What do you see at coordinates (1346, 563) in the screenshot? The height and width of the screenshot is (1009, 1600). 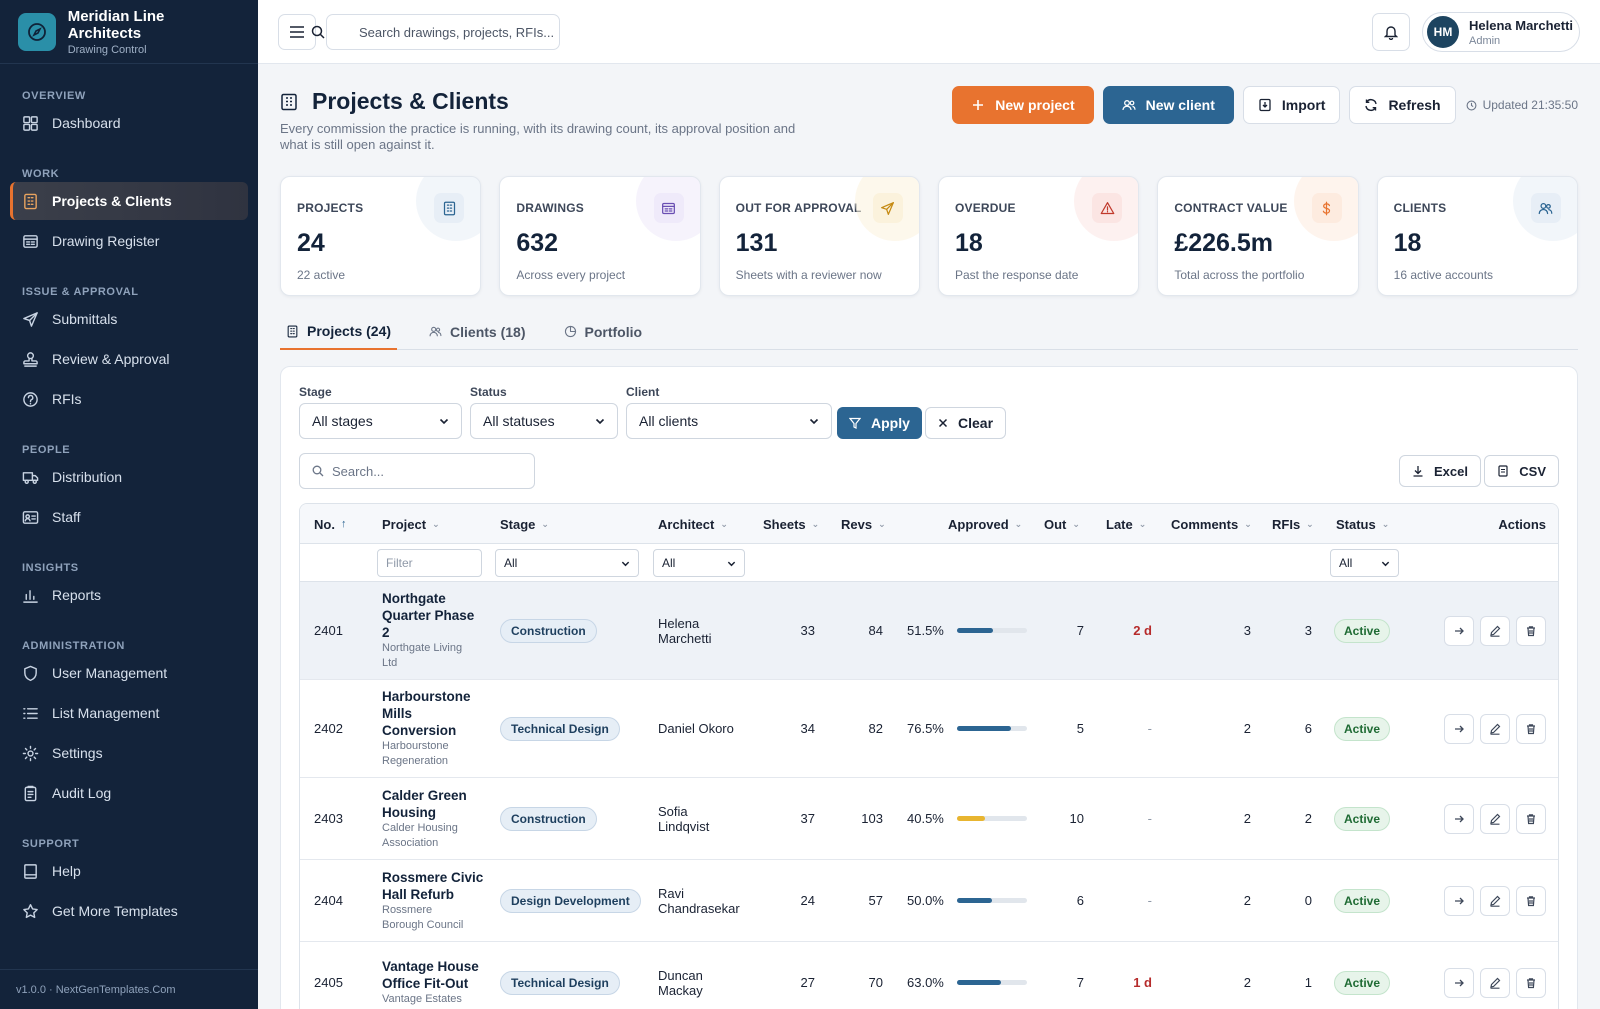 I see `status-column-filter-value: All` at bounding box center [1346, 563].